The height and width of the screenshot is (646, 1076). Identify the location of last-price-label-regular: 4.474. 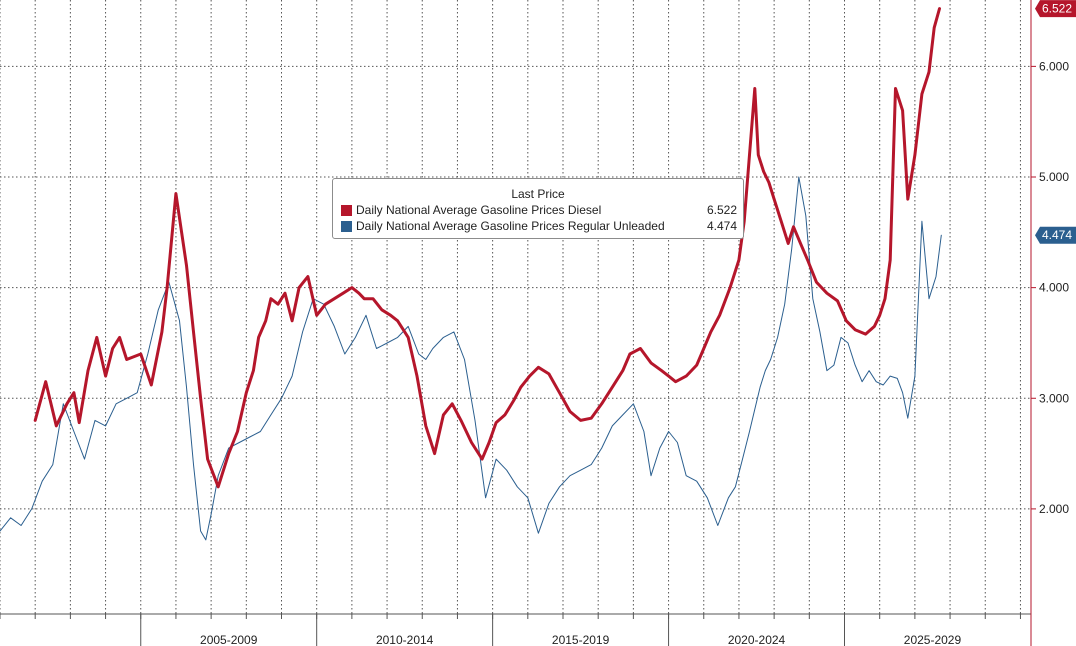
(1057, 235).